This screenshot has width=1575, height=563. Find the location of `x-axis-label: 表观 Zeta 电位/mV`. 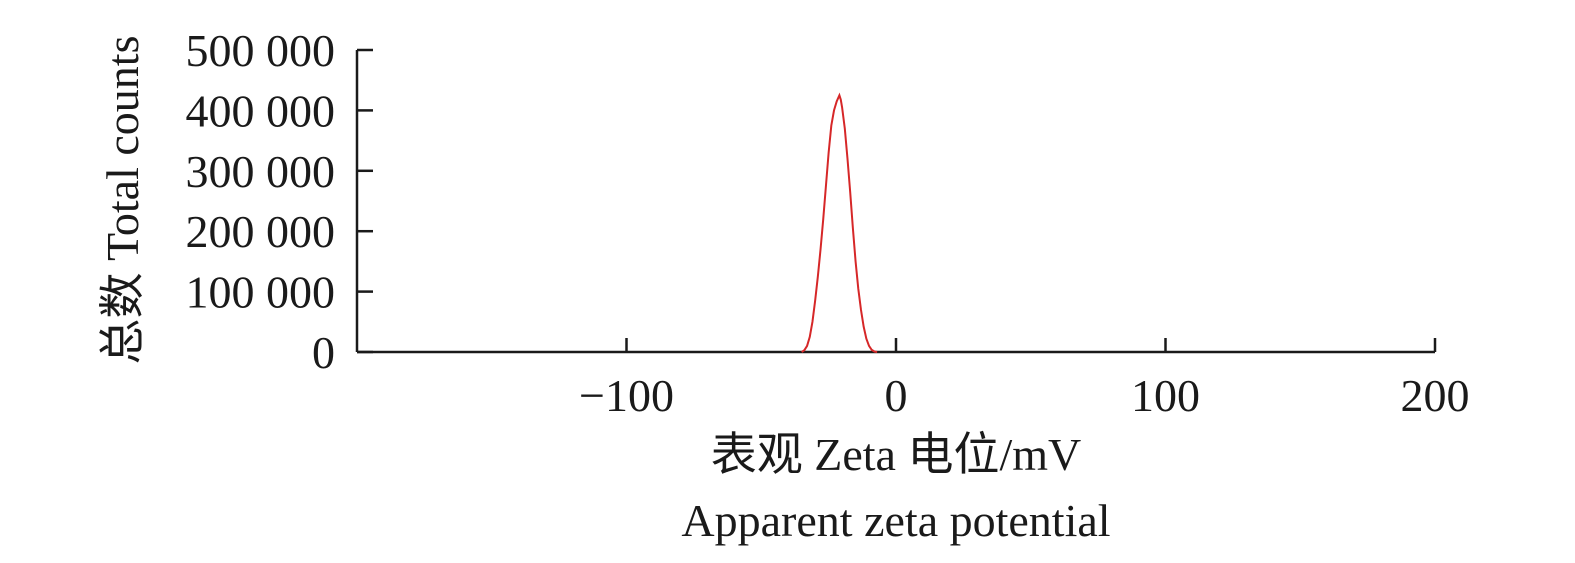

x-axis-label: 表观 Zeta 电位/mV is located at coordinates (896, 454).